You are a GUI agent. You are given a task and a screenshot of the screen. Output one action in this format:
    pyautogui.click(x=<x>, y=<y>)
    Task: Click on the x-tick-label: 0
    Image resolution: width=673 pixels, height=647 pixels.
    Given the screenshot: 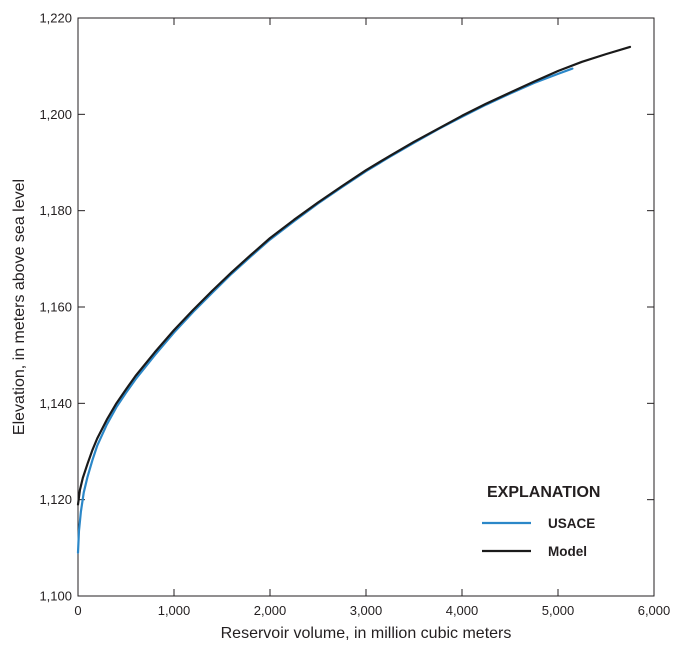 What is the action you would take?
    pyautogui.click(x=77, y=610)
    